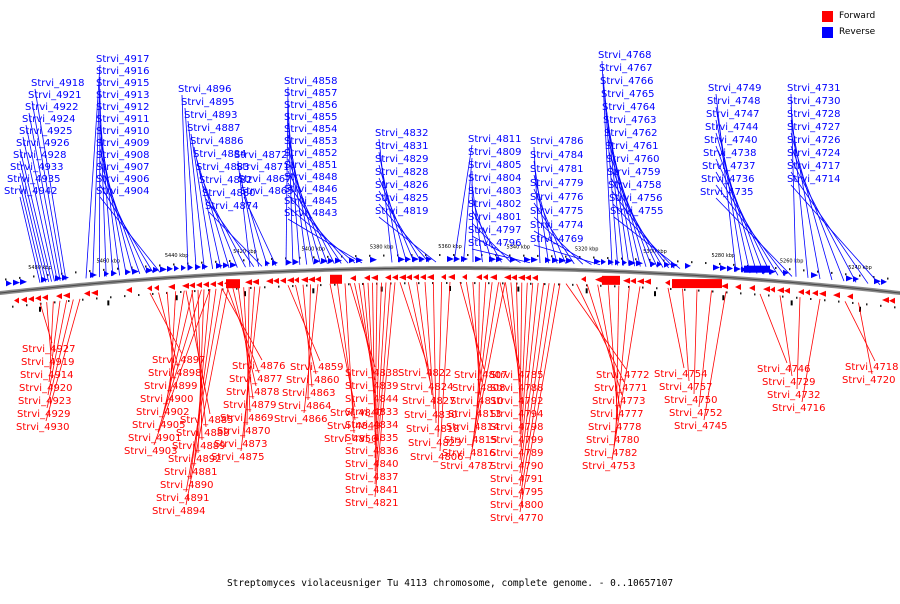 Image resolution: width=900 pixels, height=604 pixels. Describe the element at coordinates (517, 453) in the screenshot. I see `forward-gene-label: Strvi_4789` at that location.